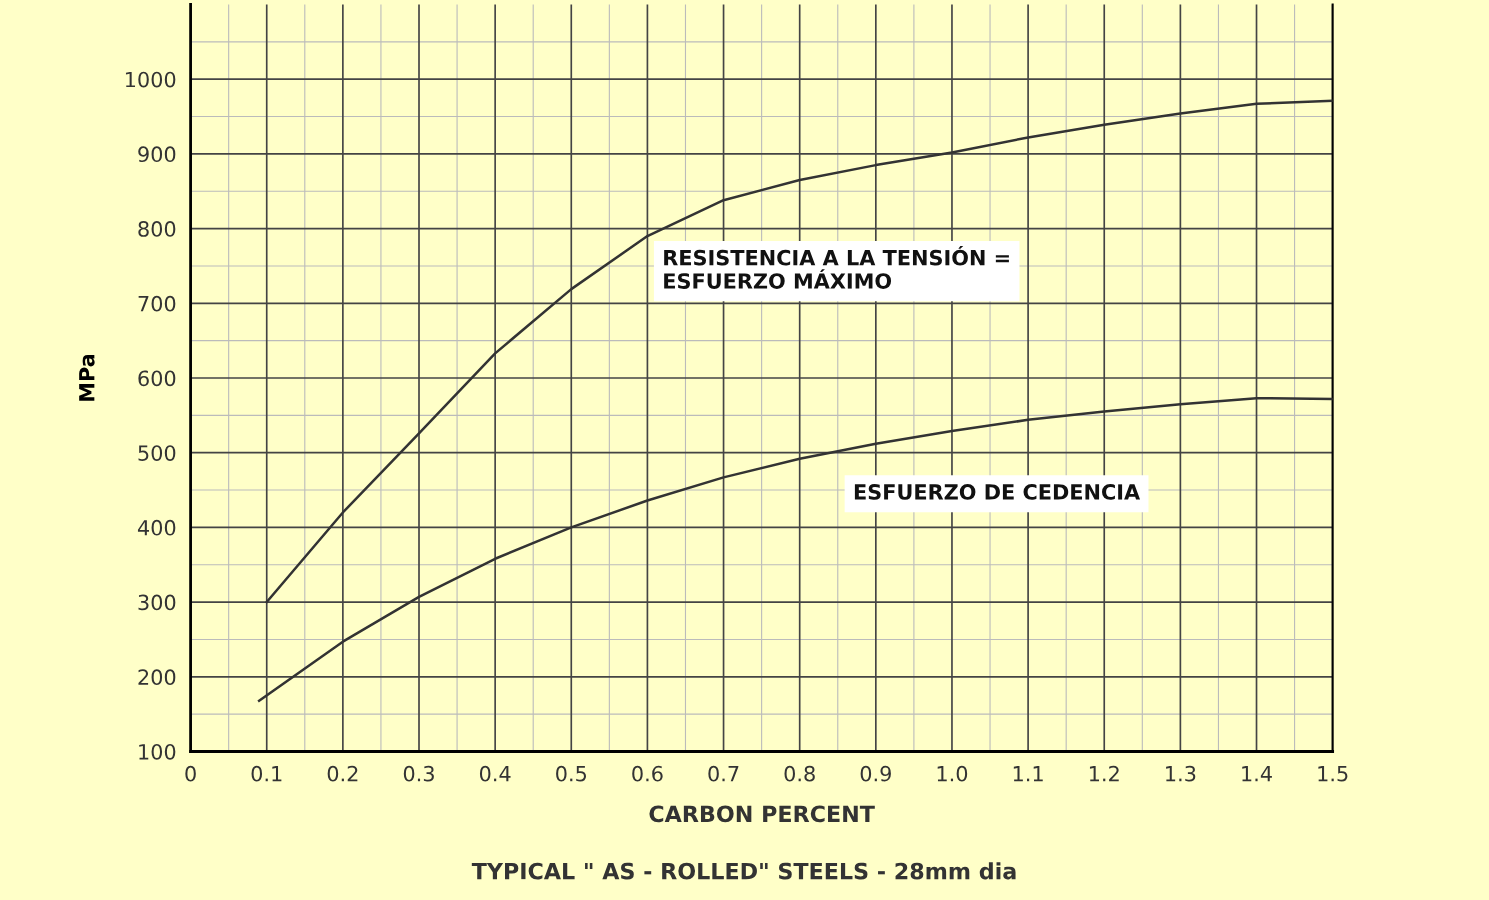  Describe the element at coordinates (342, 773) in the screenshot. I see `x-tick-label: 0.2` at that location.